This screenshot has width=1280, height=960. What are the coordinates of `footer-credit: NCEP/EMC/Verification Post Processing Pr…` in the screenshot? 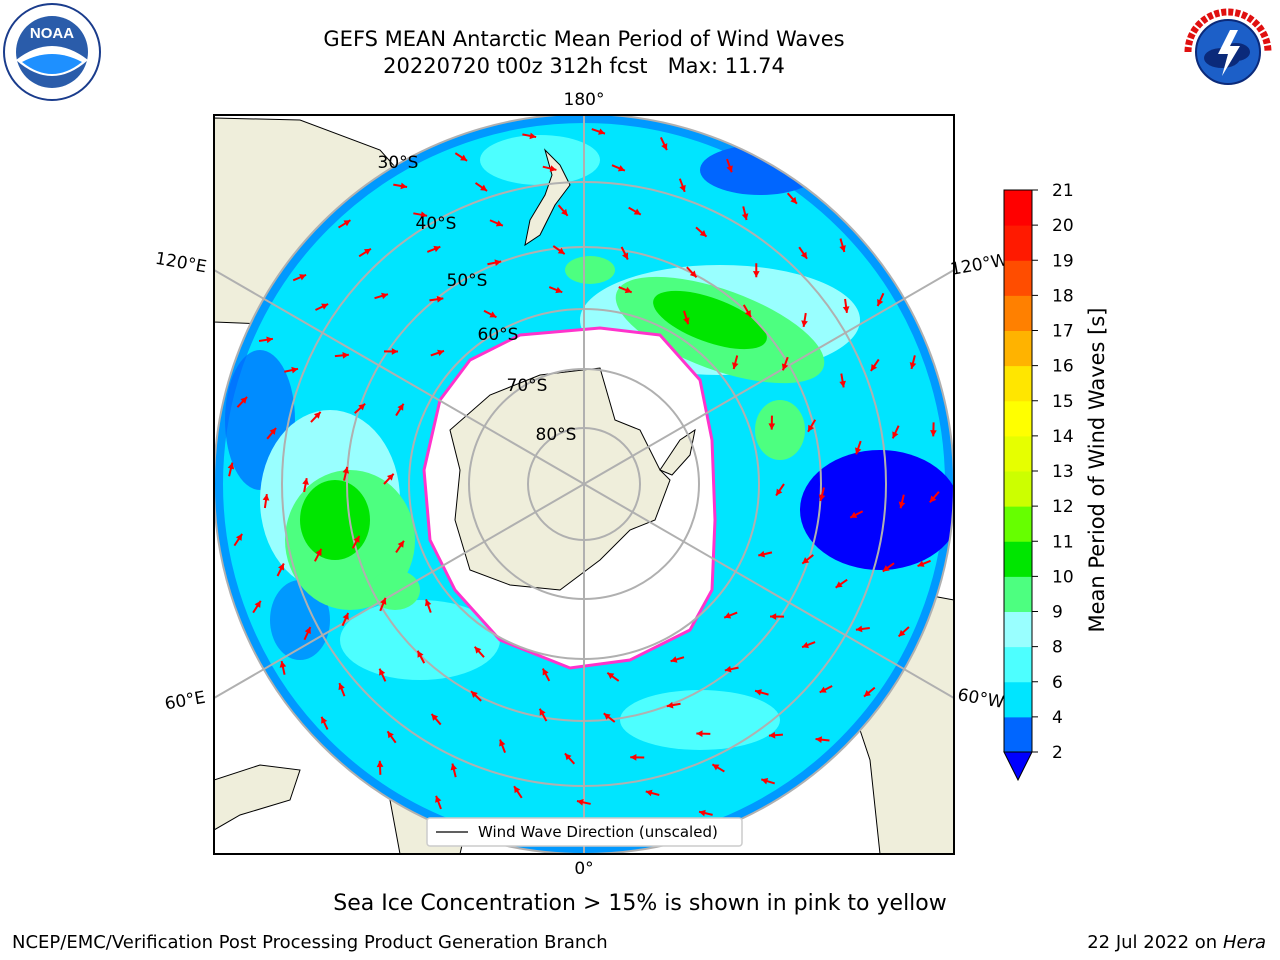 It's located at (310, 942).